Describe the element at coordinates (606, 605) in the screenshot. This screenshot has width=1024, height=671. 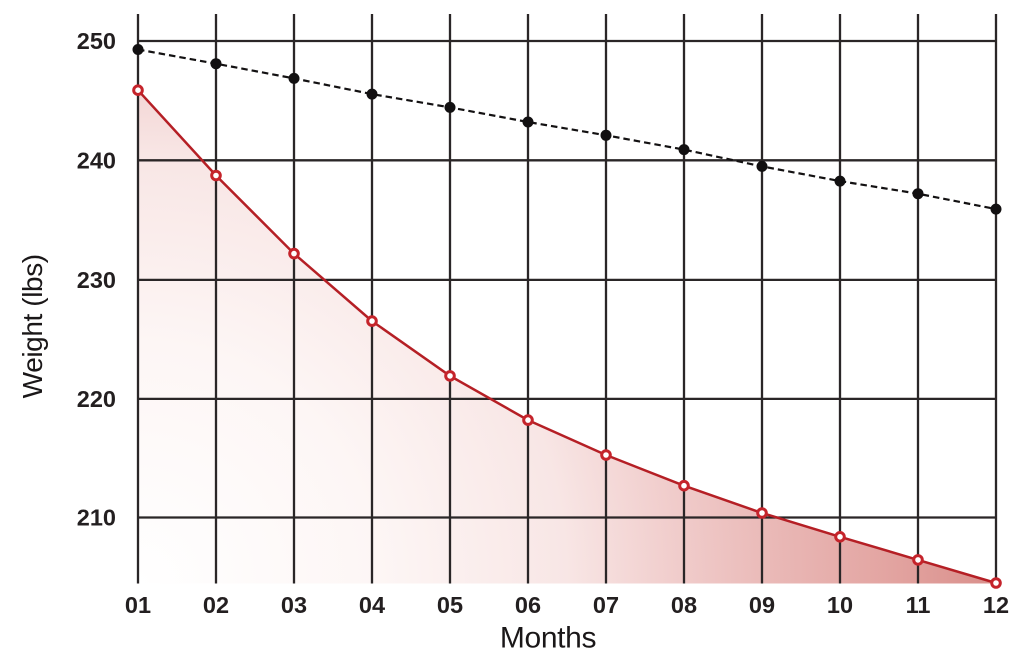
I see `svg-text: 07` at that location.